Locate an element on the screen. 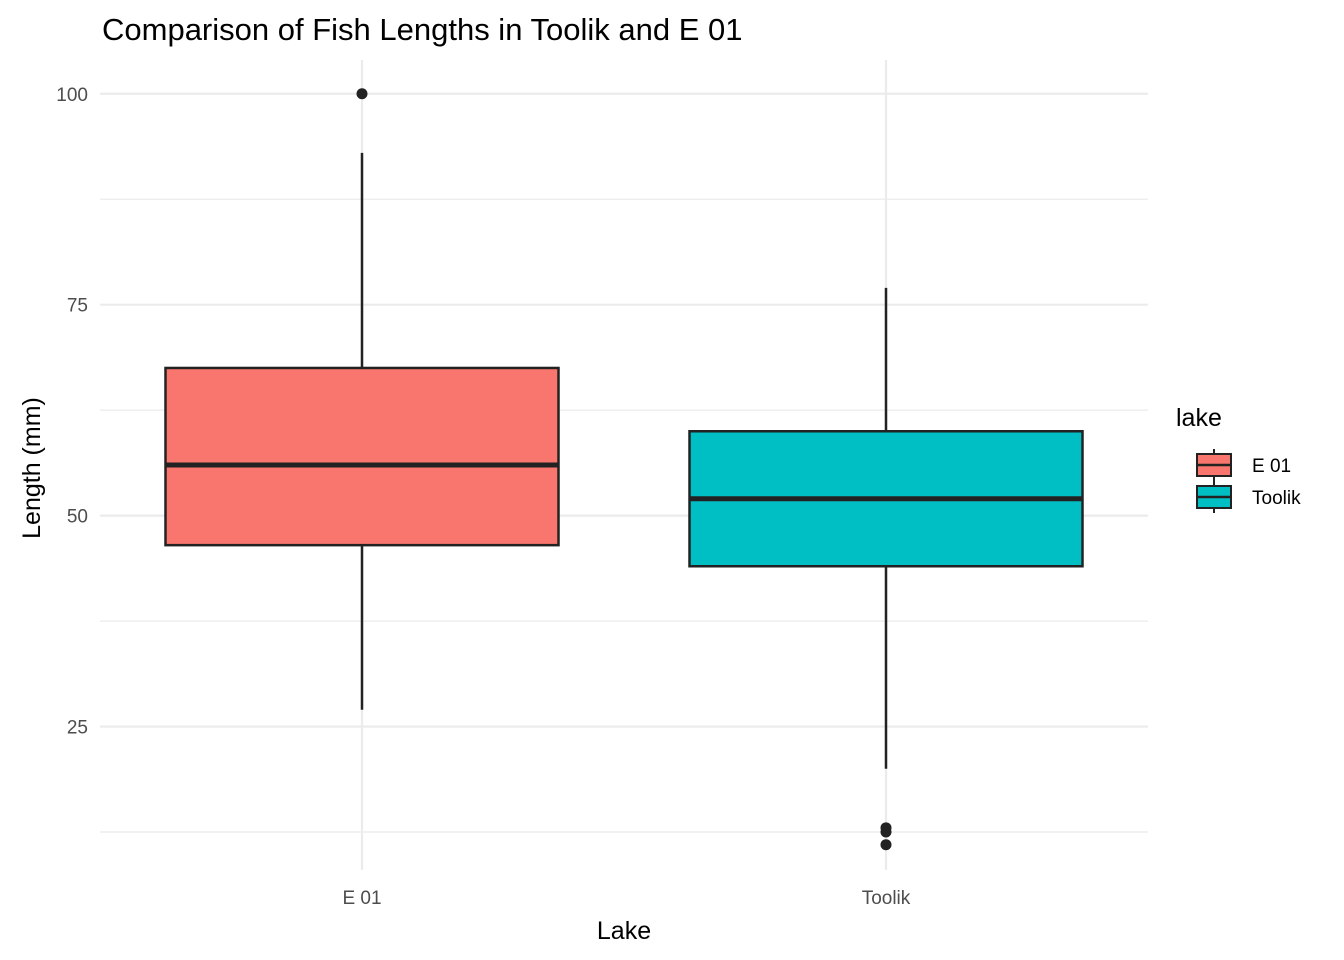 The image size is (1344, 960). legend-entry: E 01 is located at coordinates (1243, 465).